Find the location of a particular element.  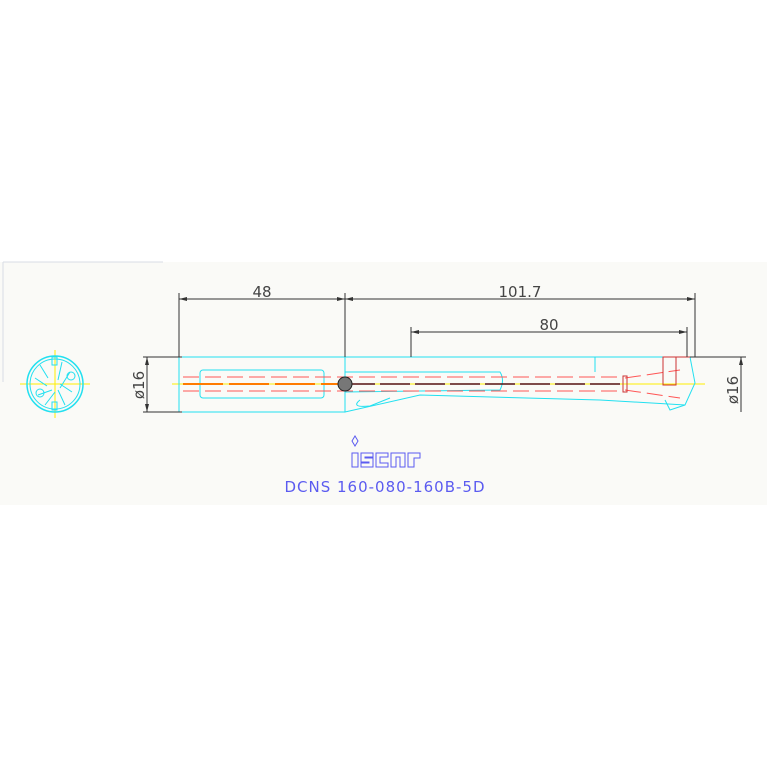

end-view is located at coordinates (55, 384).